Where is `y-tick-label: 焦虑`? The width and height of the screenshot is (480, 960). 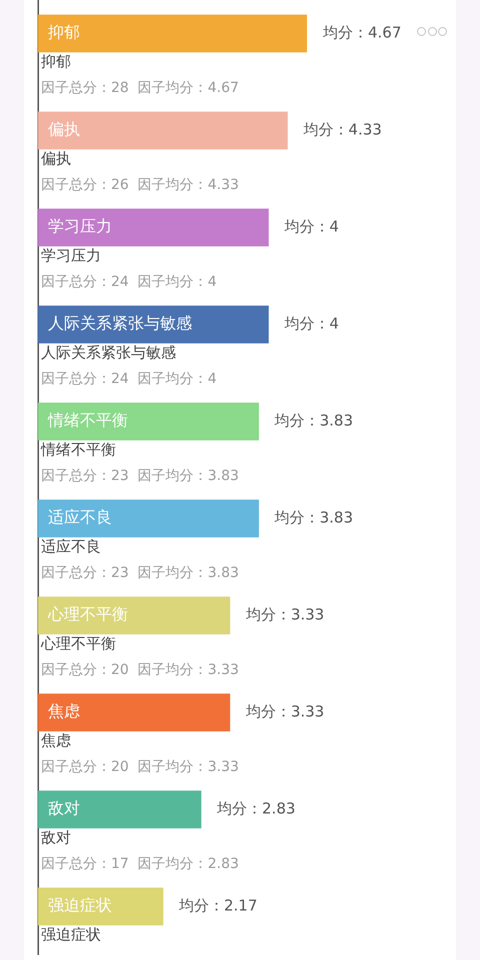
y-tick-label: 焦虑 is located at coordinates (64, 711).